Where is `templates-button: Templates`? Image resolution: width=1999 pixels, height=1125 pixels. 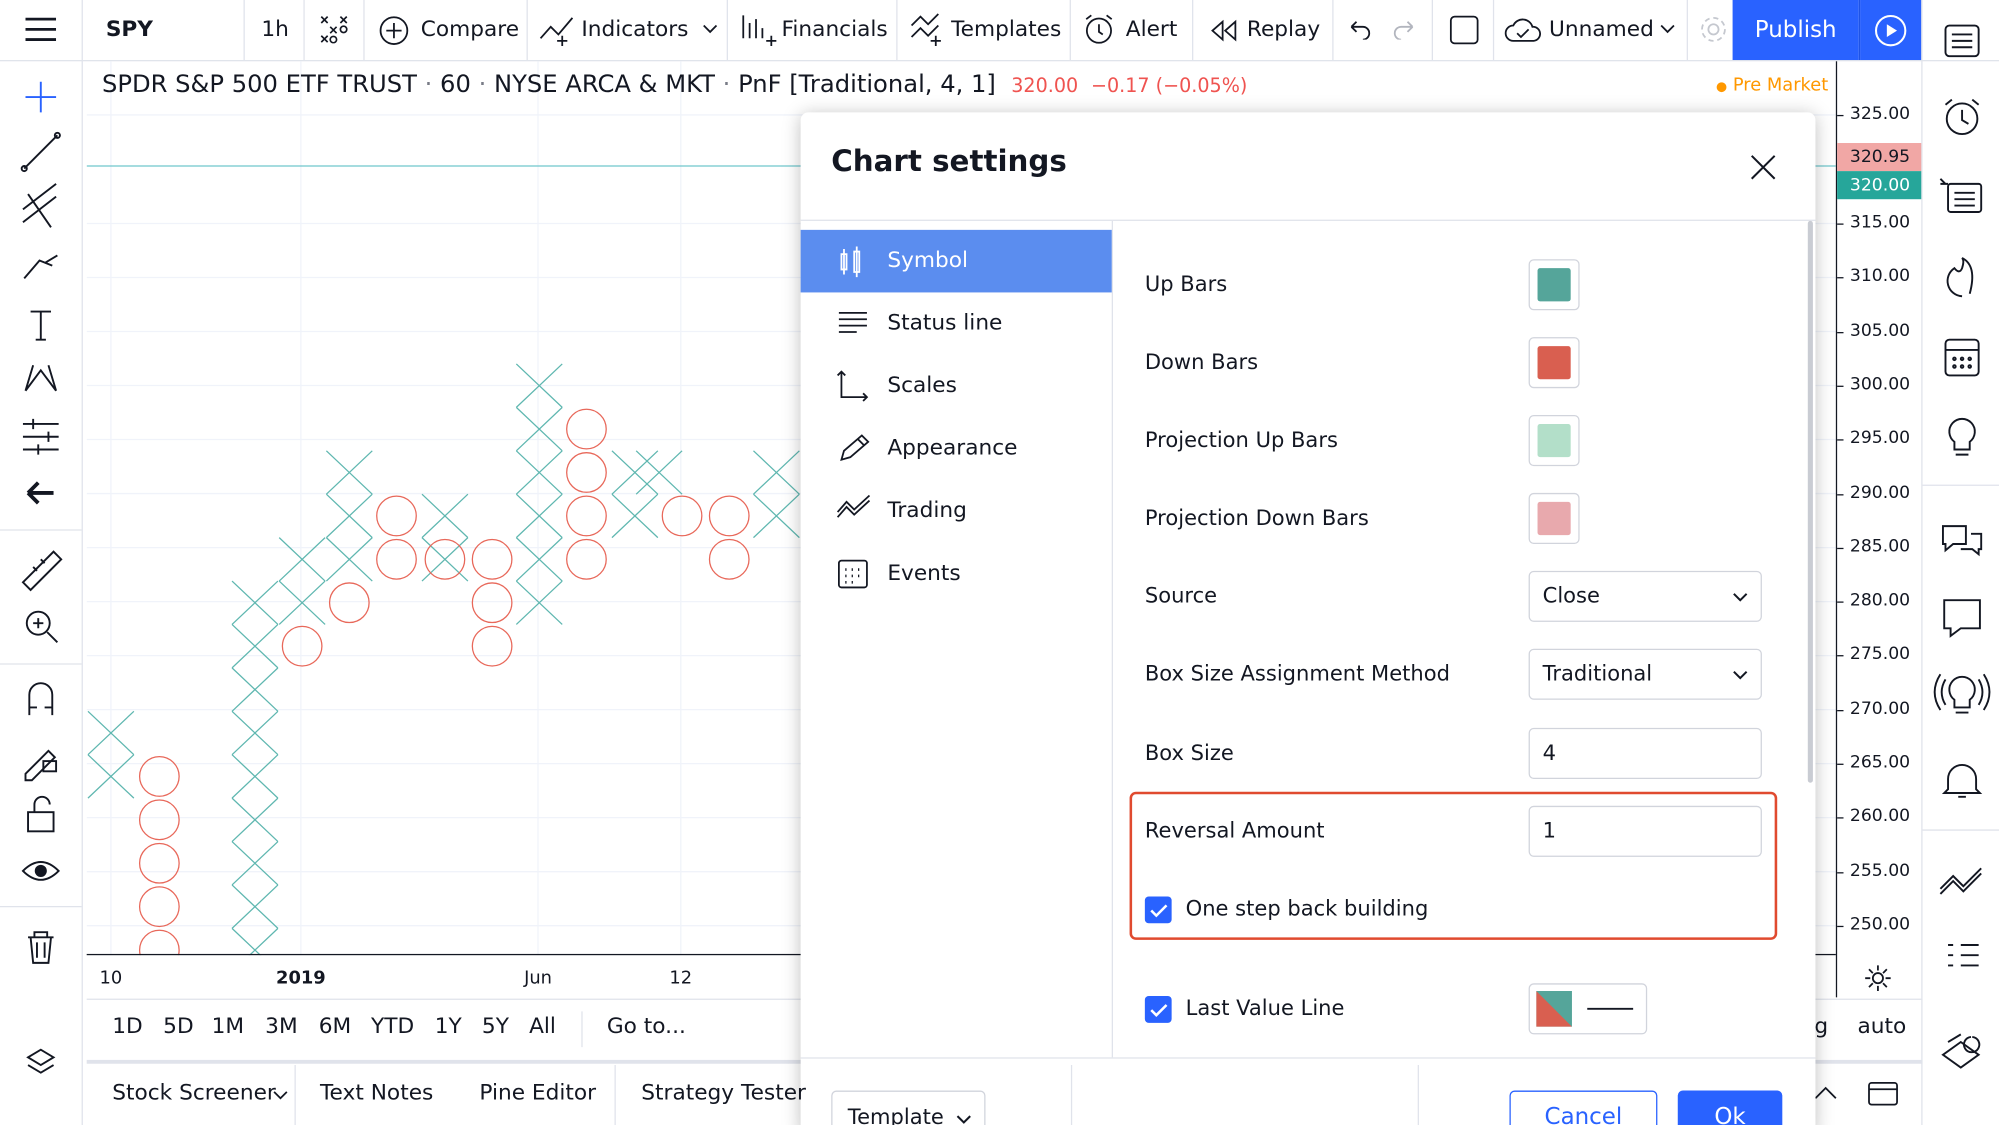 templates-button: Templates is located at coordinates (1006, 29).